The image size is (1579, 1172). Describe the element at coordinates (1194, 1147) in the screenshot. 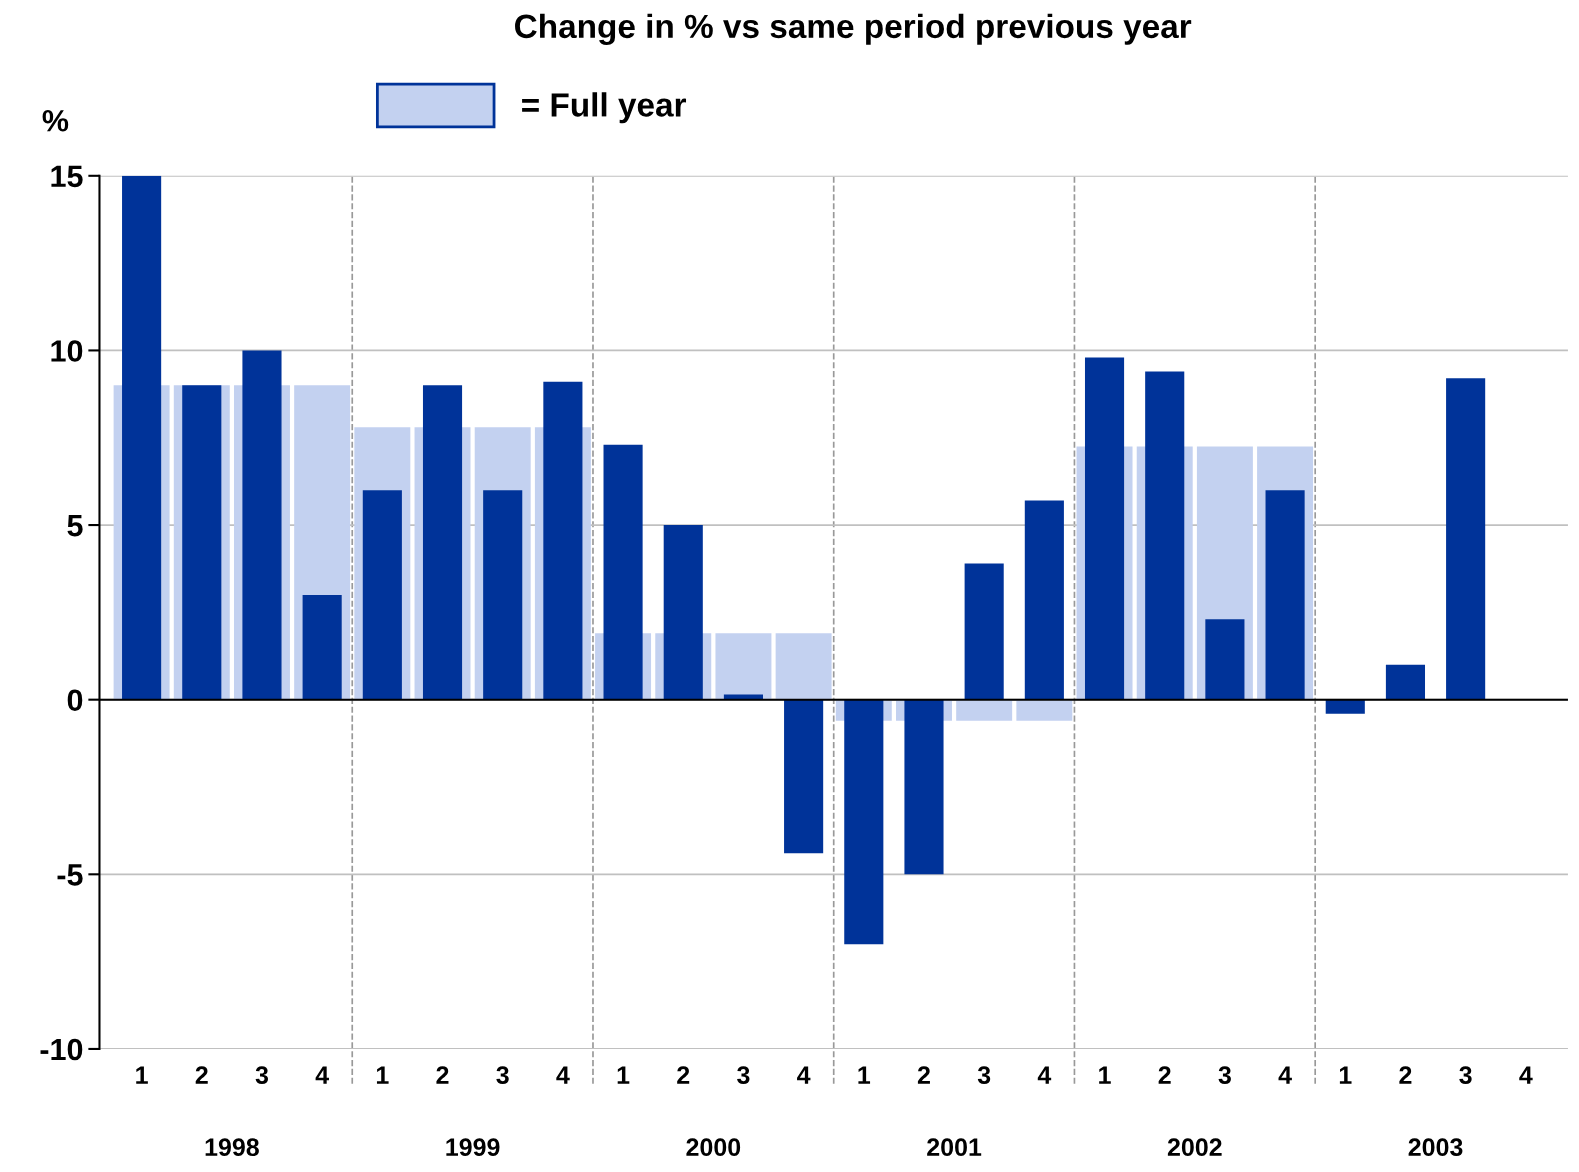

I see `text: 2002` at that location.